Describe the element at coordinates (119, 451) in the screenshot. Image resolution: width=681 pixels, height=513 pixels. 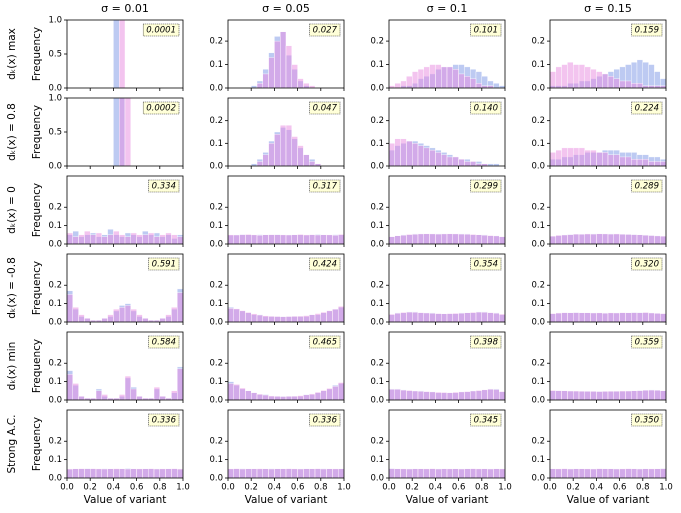
I see `panel: 0.0 0.1 0.2 0.0 0.2 0.4 0.6 0.8 1.0 0.336` at that location.